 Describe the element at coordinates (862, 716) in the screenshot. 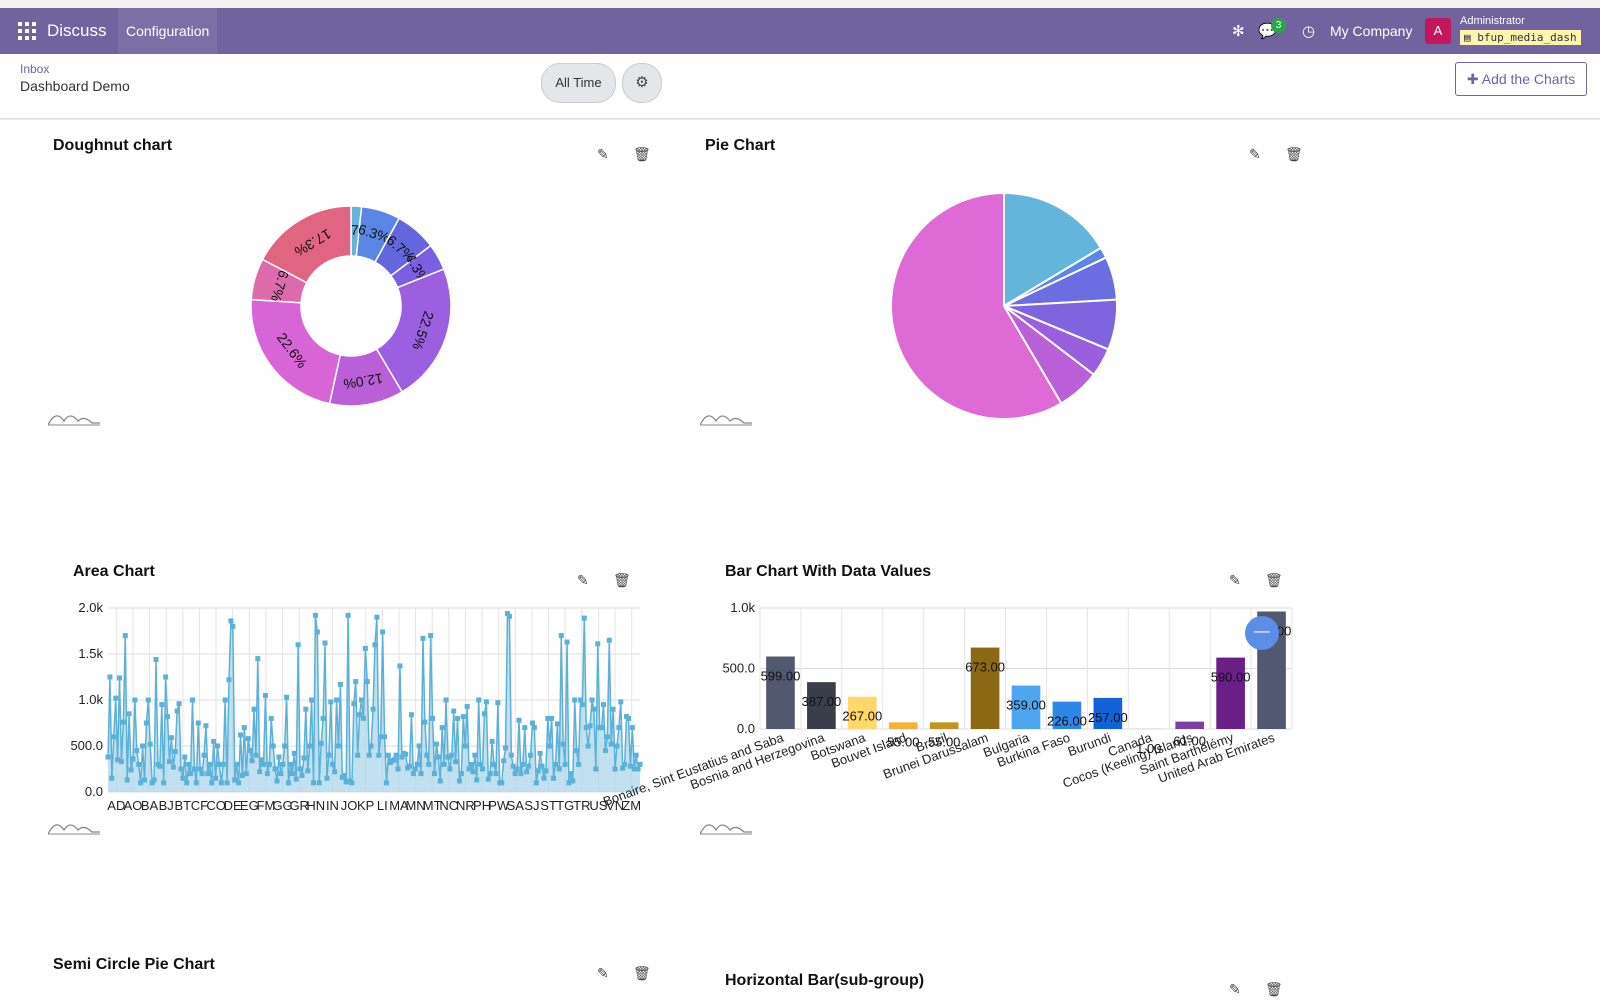

I see `bar-value-label: 267.00` at that location.